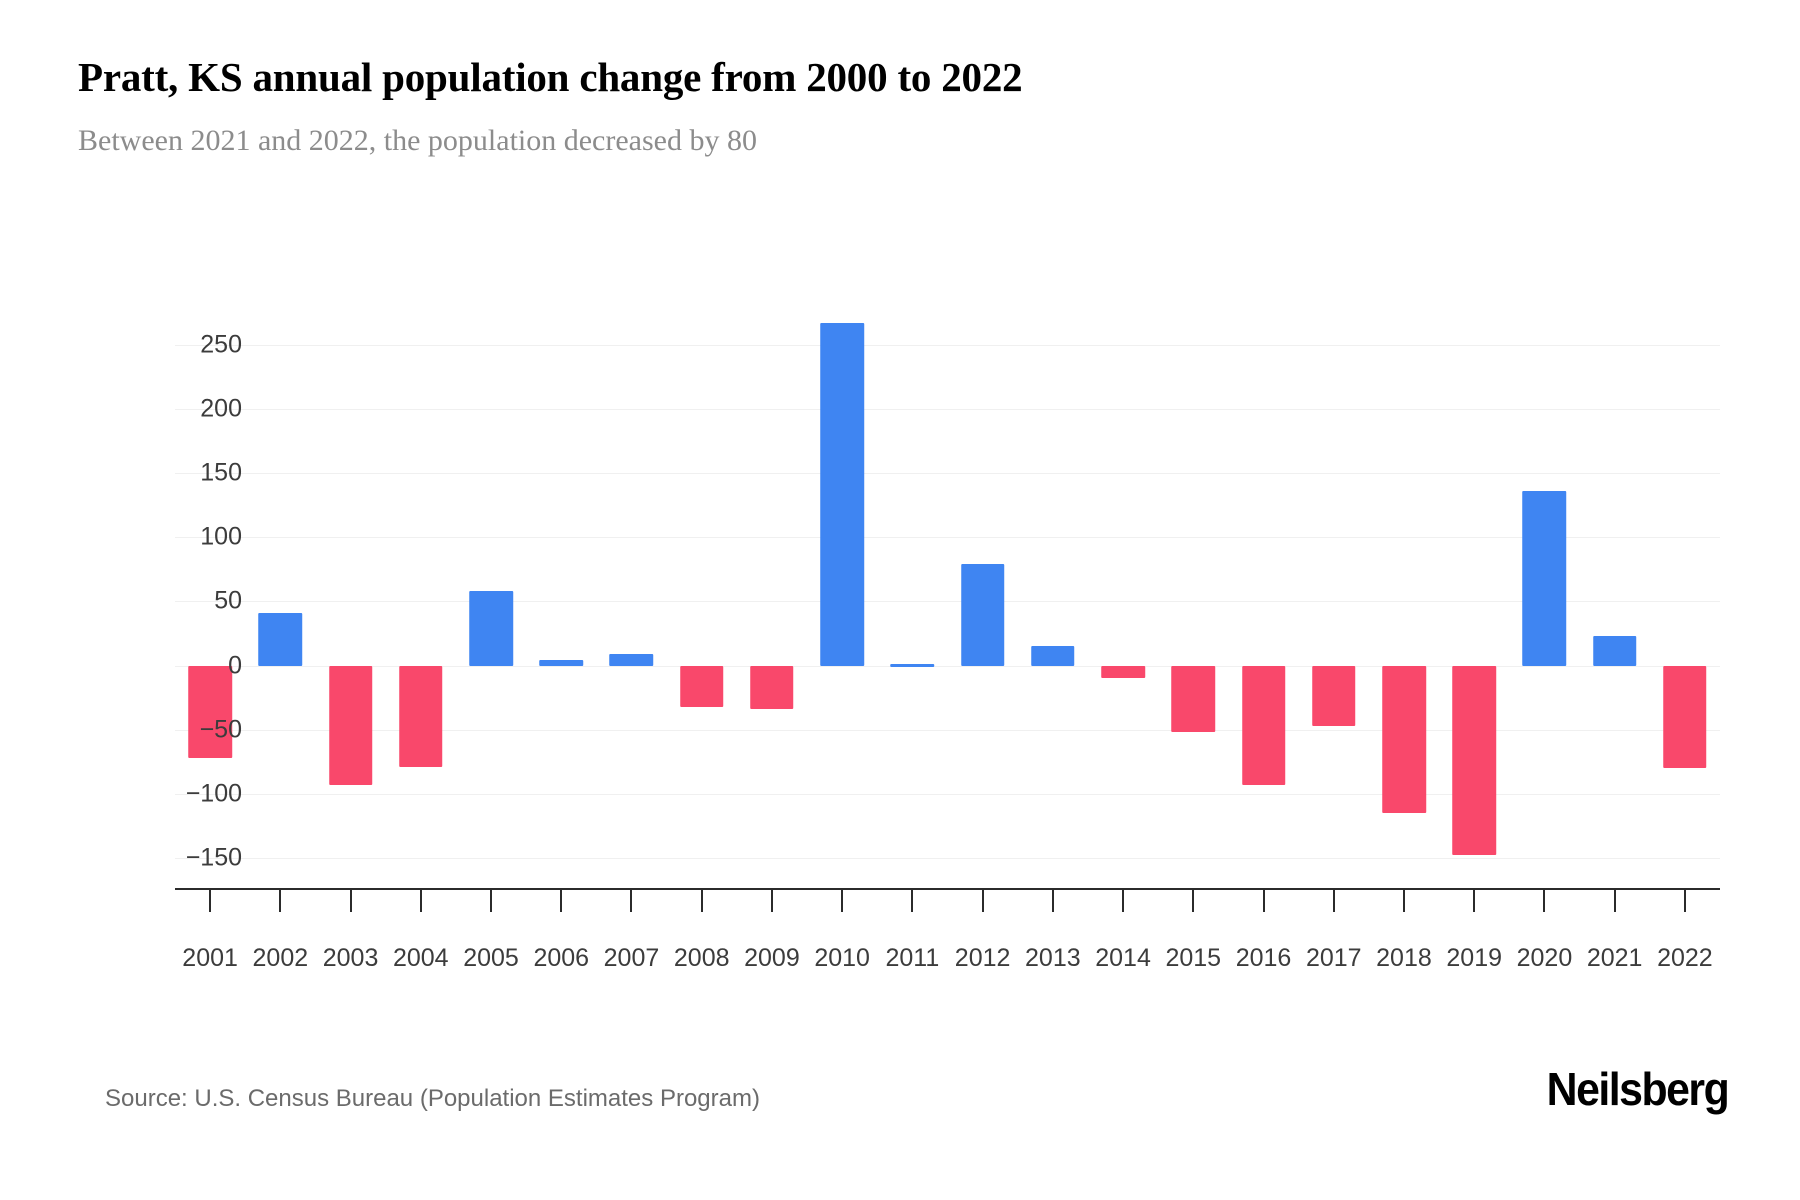 The height and width of the screenshot is (1200, 1800). Describe the element at coordinates (842, 494) in the screenshot. I see `bar-2010` at that location.